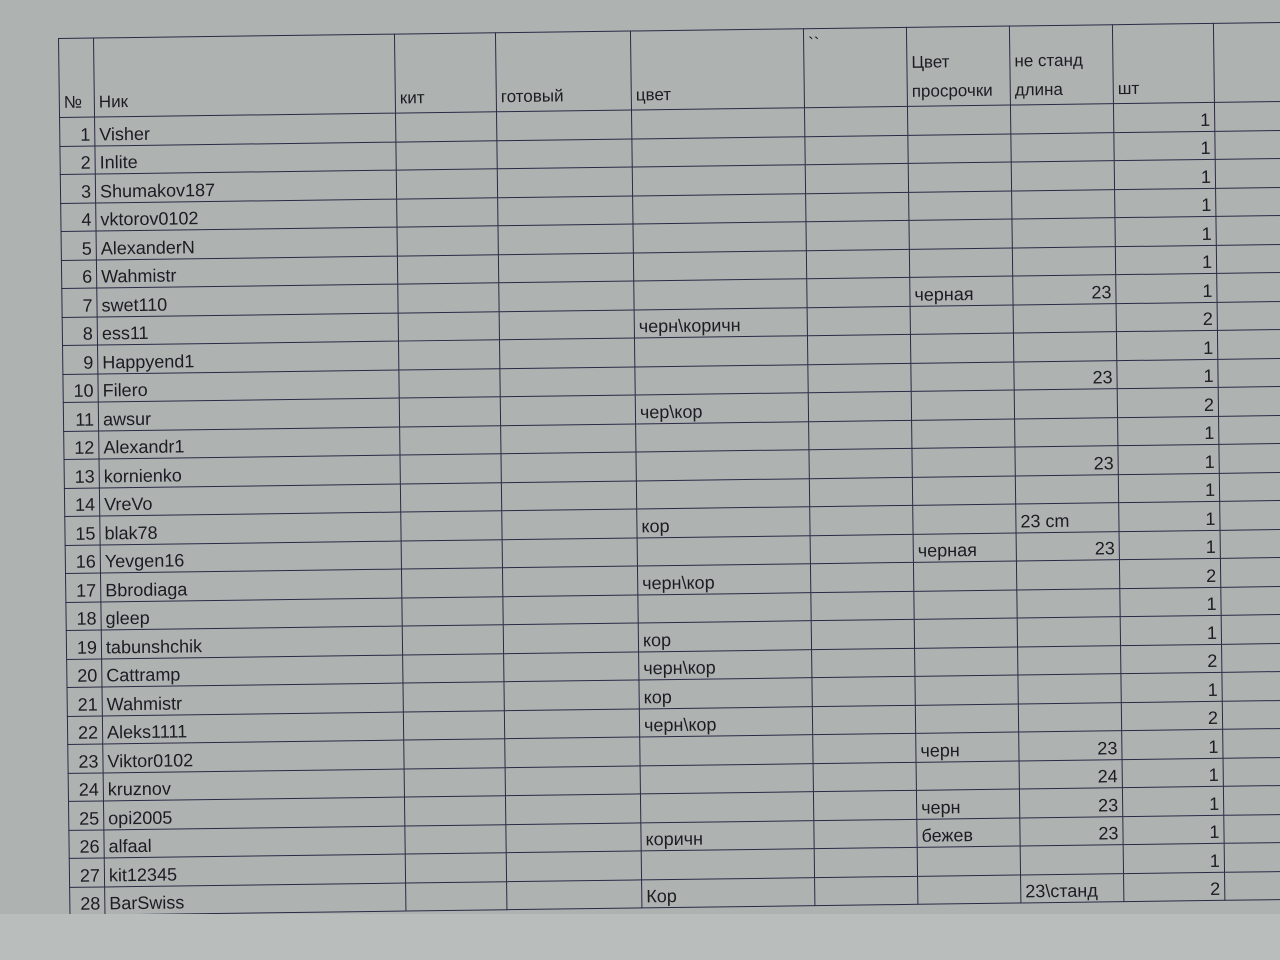  Describe the element at coordinates (248, 329) in the screenshot. I see `nick-cell: ess11` at that location.